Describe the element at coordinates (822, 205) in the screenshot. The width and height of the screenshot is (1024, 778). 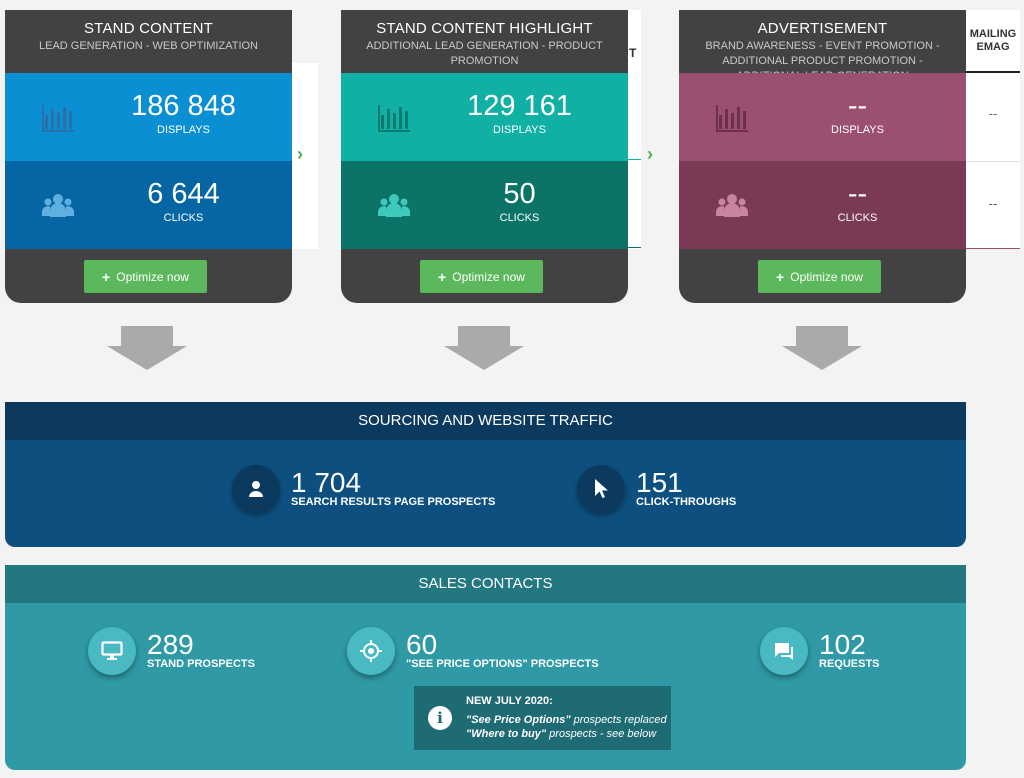
I see `clicks-metric: -- CLICKS` at that location.